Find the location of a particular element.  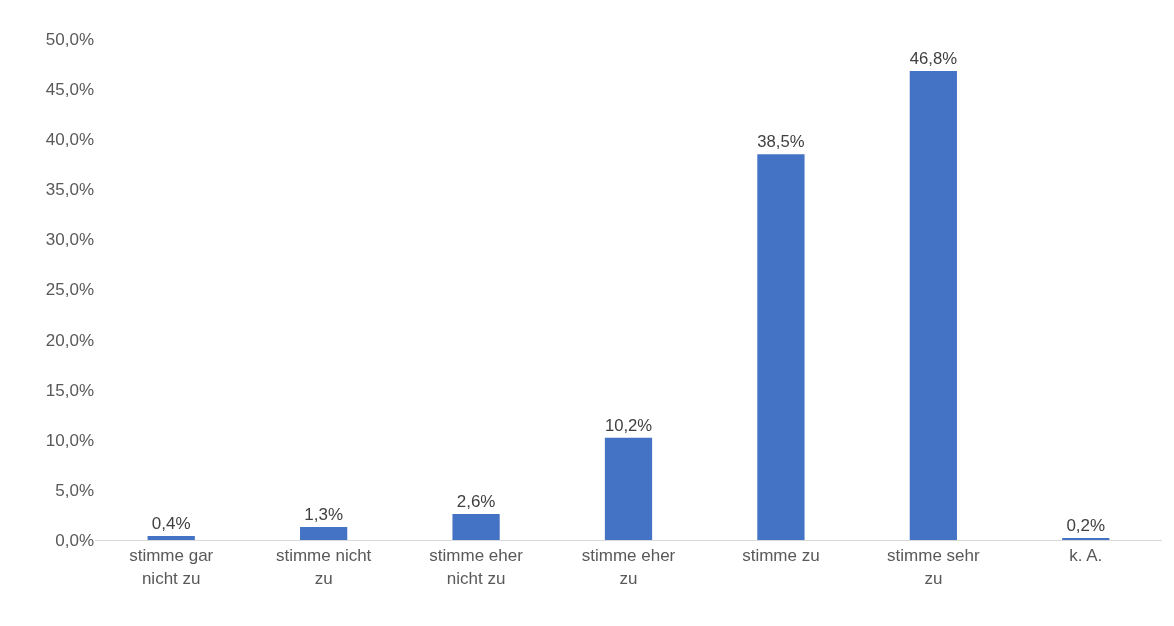

data-label: 38,5% is located at coordinates (781, 142).